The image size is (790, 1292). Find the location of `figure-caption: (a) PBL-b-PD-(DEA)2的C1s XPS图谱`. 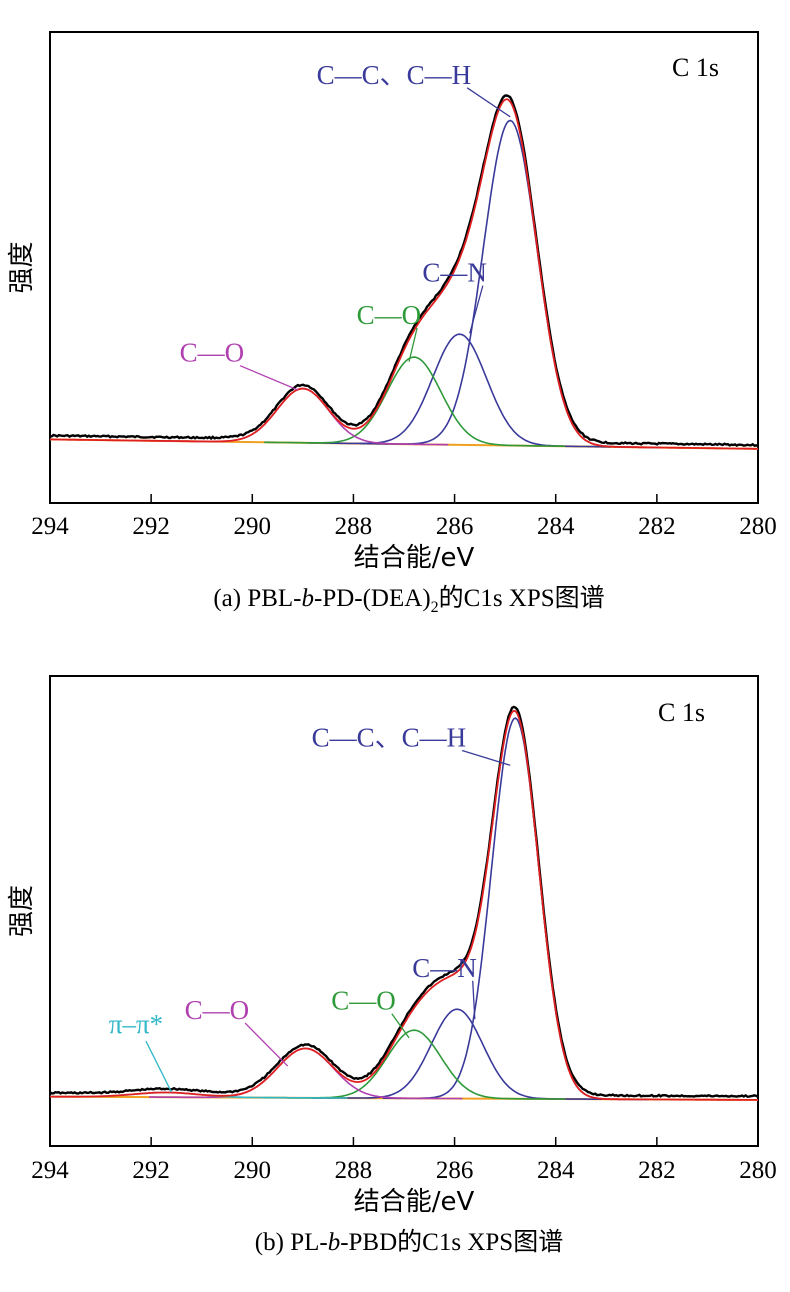

figure-caption: (a) PBL-b-PD-(DEA)2的C1s XPS图谱 is located at coordinates (408, 600).